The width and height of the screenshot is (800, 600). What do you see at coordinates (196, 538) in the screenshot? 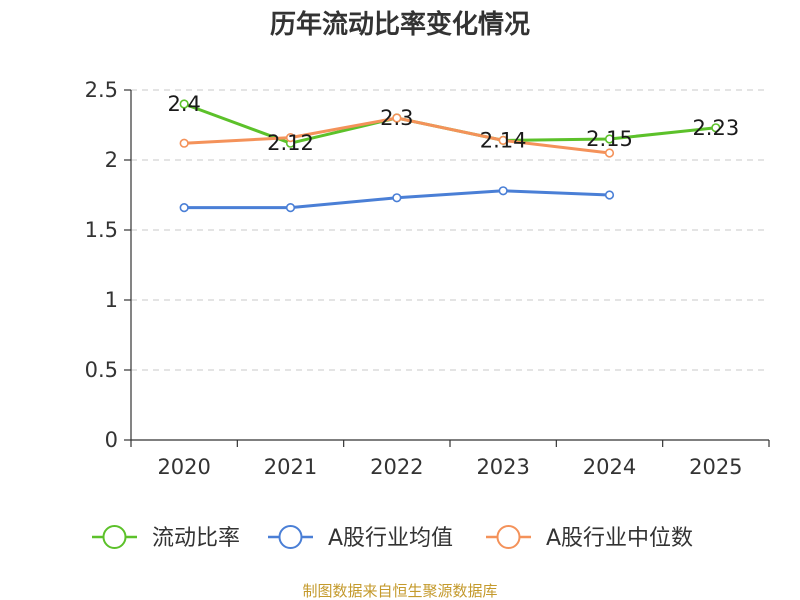
I see `legend-label: 流动比率` at bounding box center [196, 538].